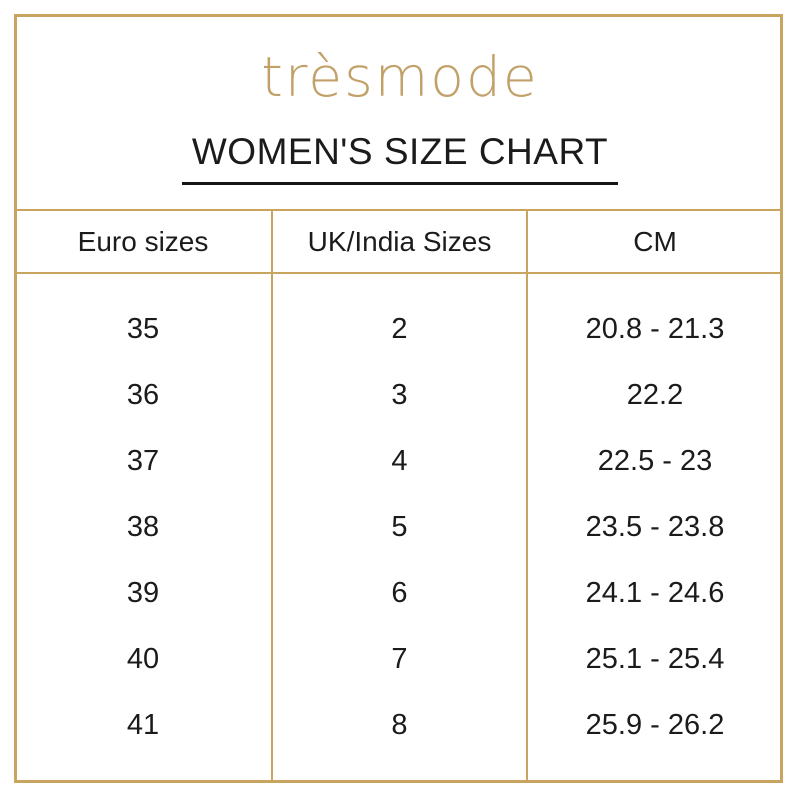  I want to click on table-row: 35 2 20.8 - 21.3, so click(398, 329).